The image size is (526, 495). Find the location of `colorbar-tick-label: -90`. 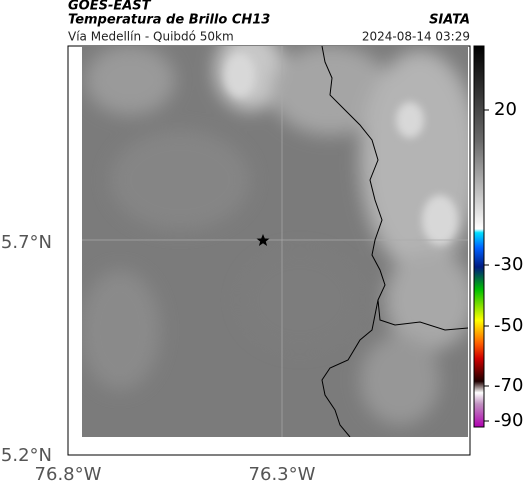

colorbar-tick-label: -90 is located at coordinates (508, 420).